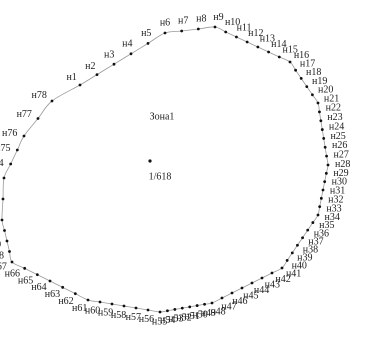  Describe the element at coordinates (201, 19) in the screenshot. I see `node-label: н8` at that location.